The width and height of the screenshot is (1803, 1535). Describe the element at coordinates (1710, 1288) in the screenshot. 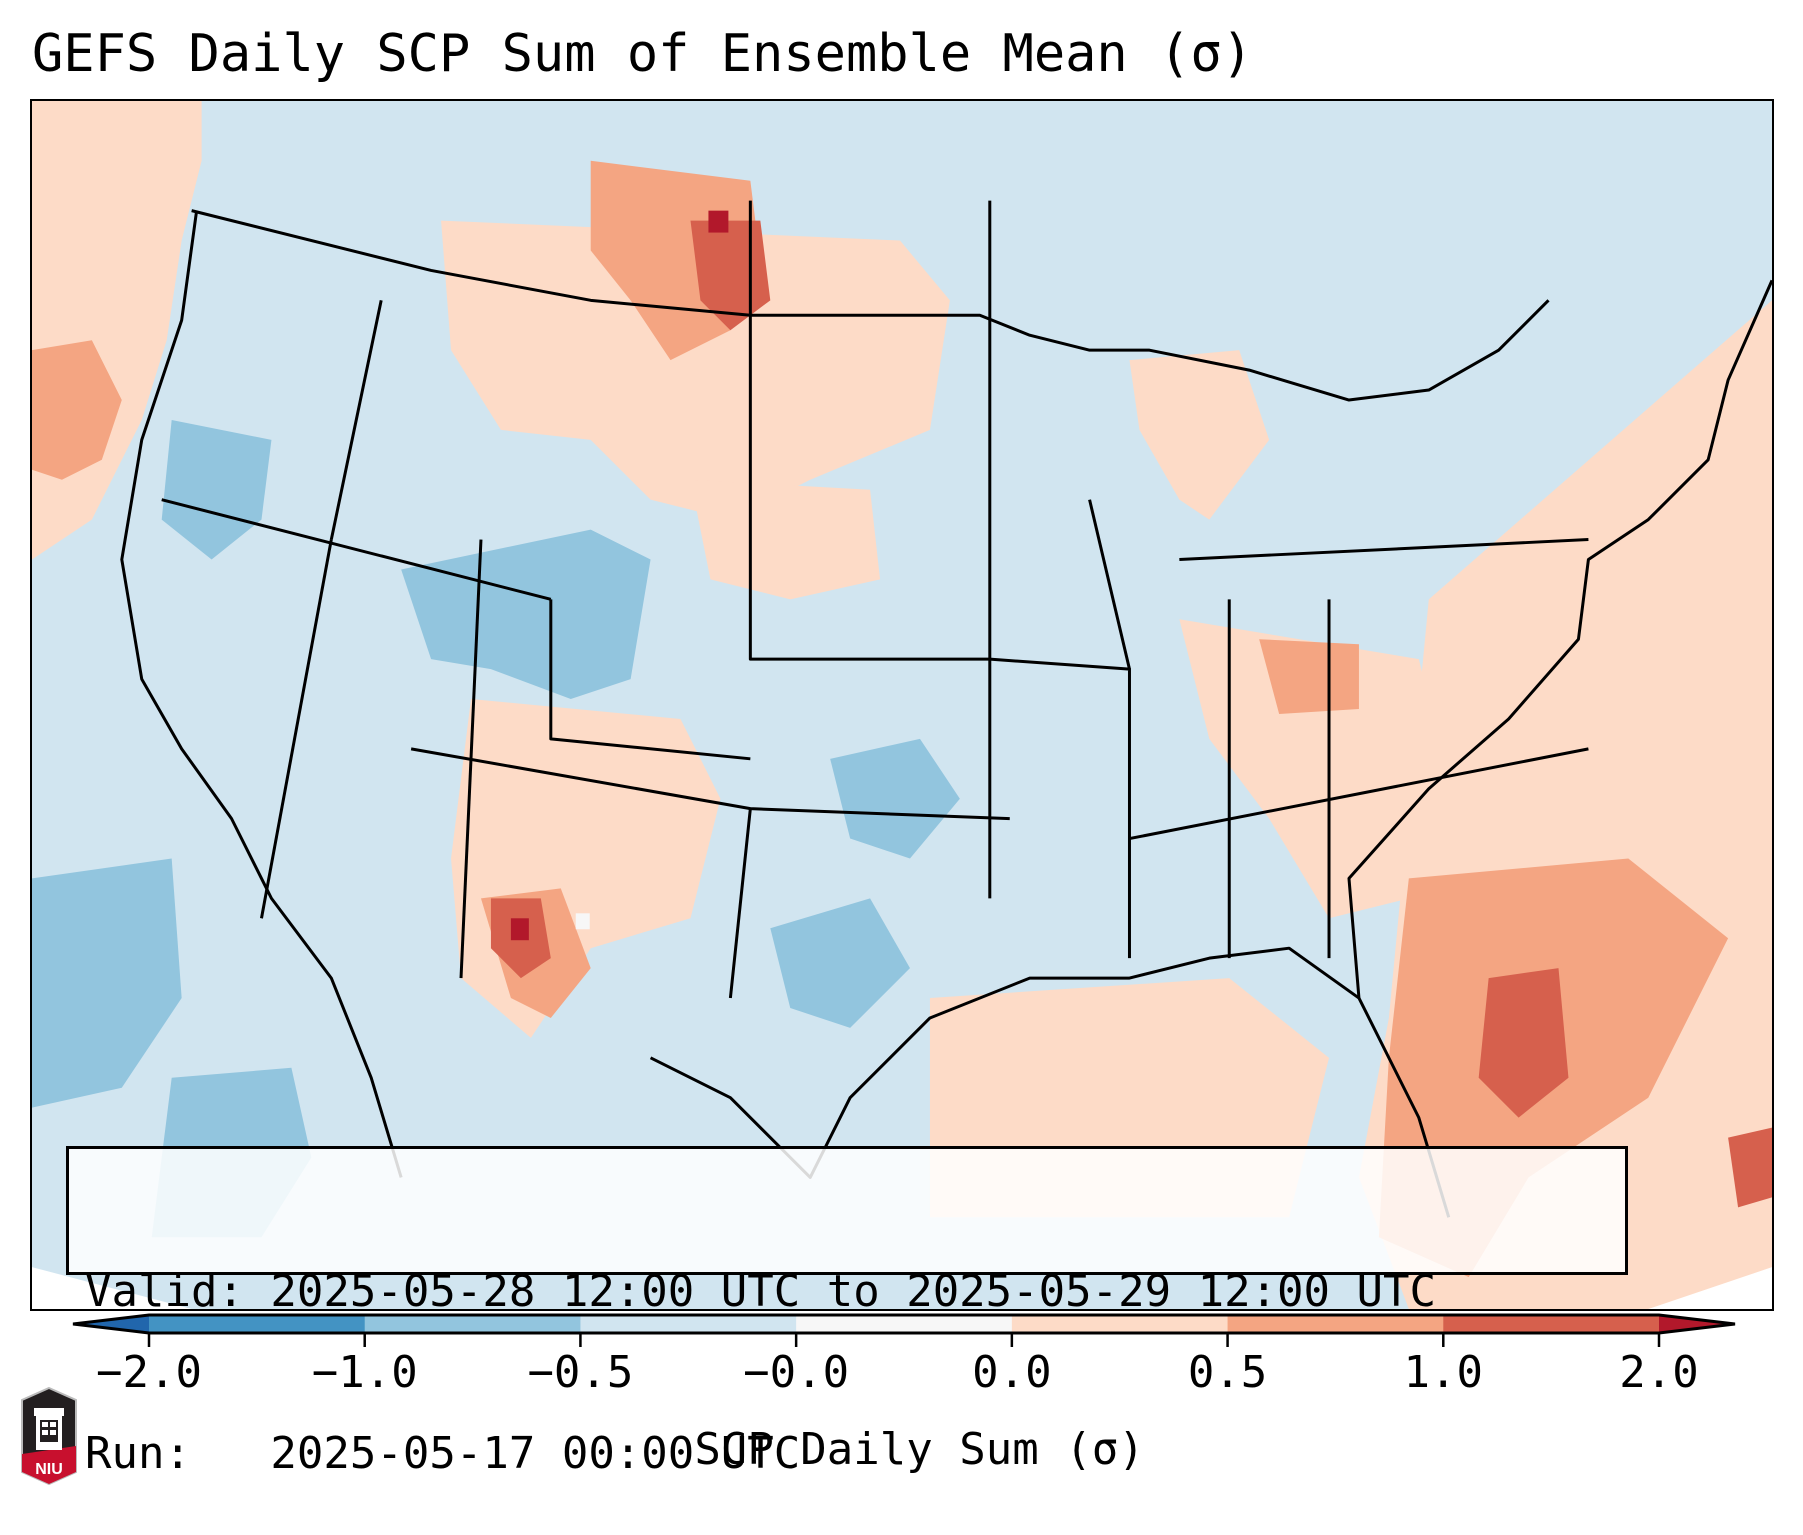

I see `projection-edge-right` at that location.